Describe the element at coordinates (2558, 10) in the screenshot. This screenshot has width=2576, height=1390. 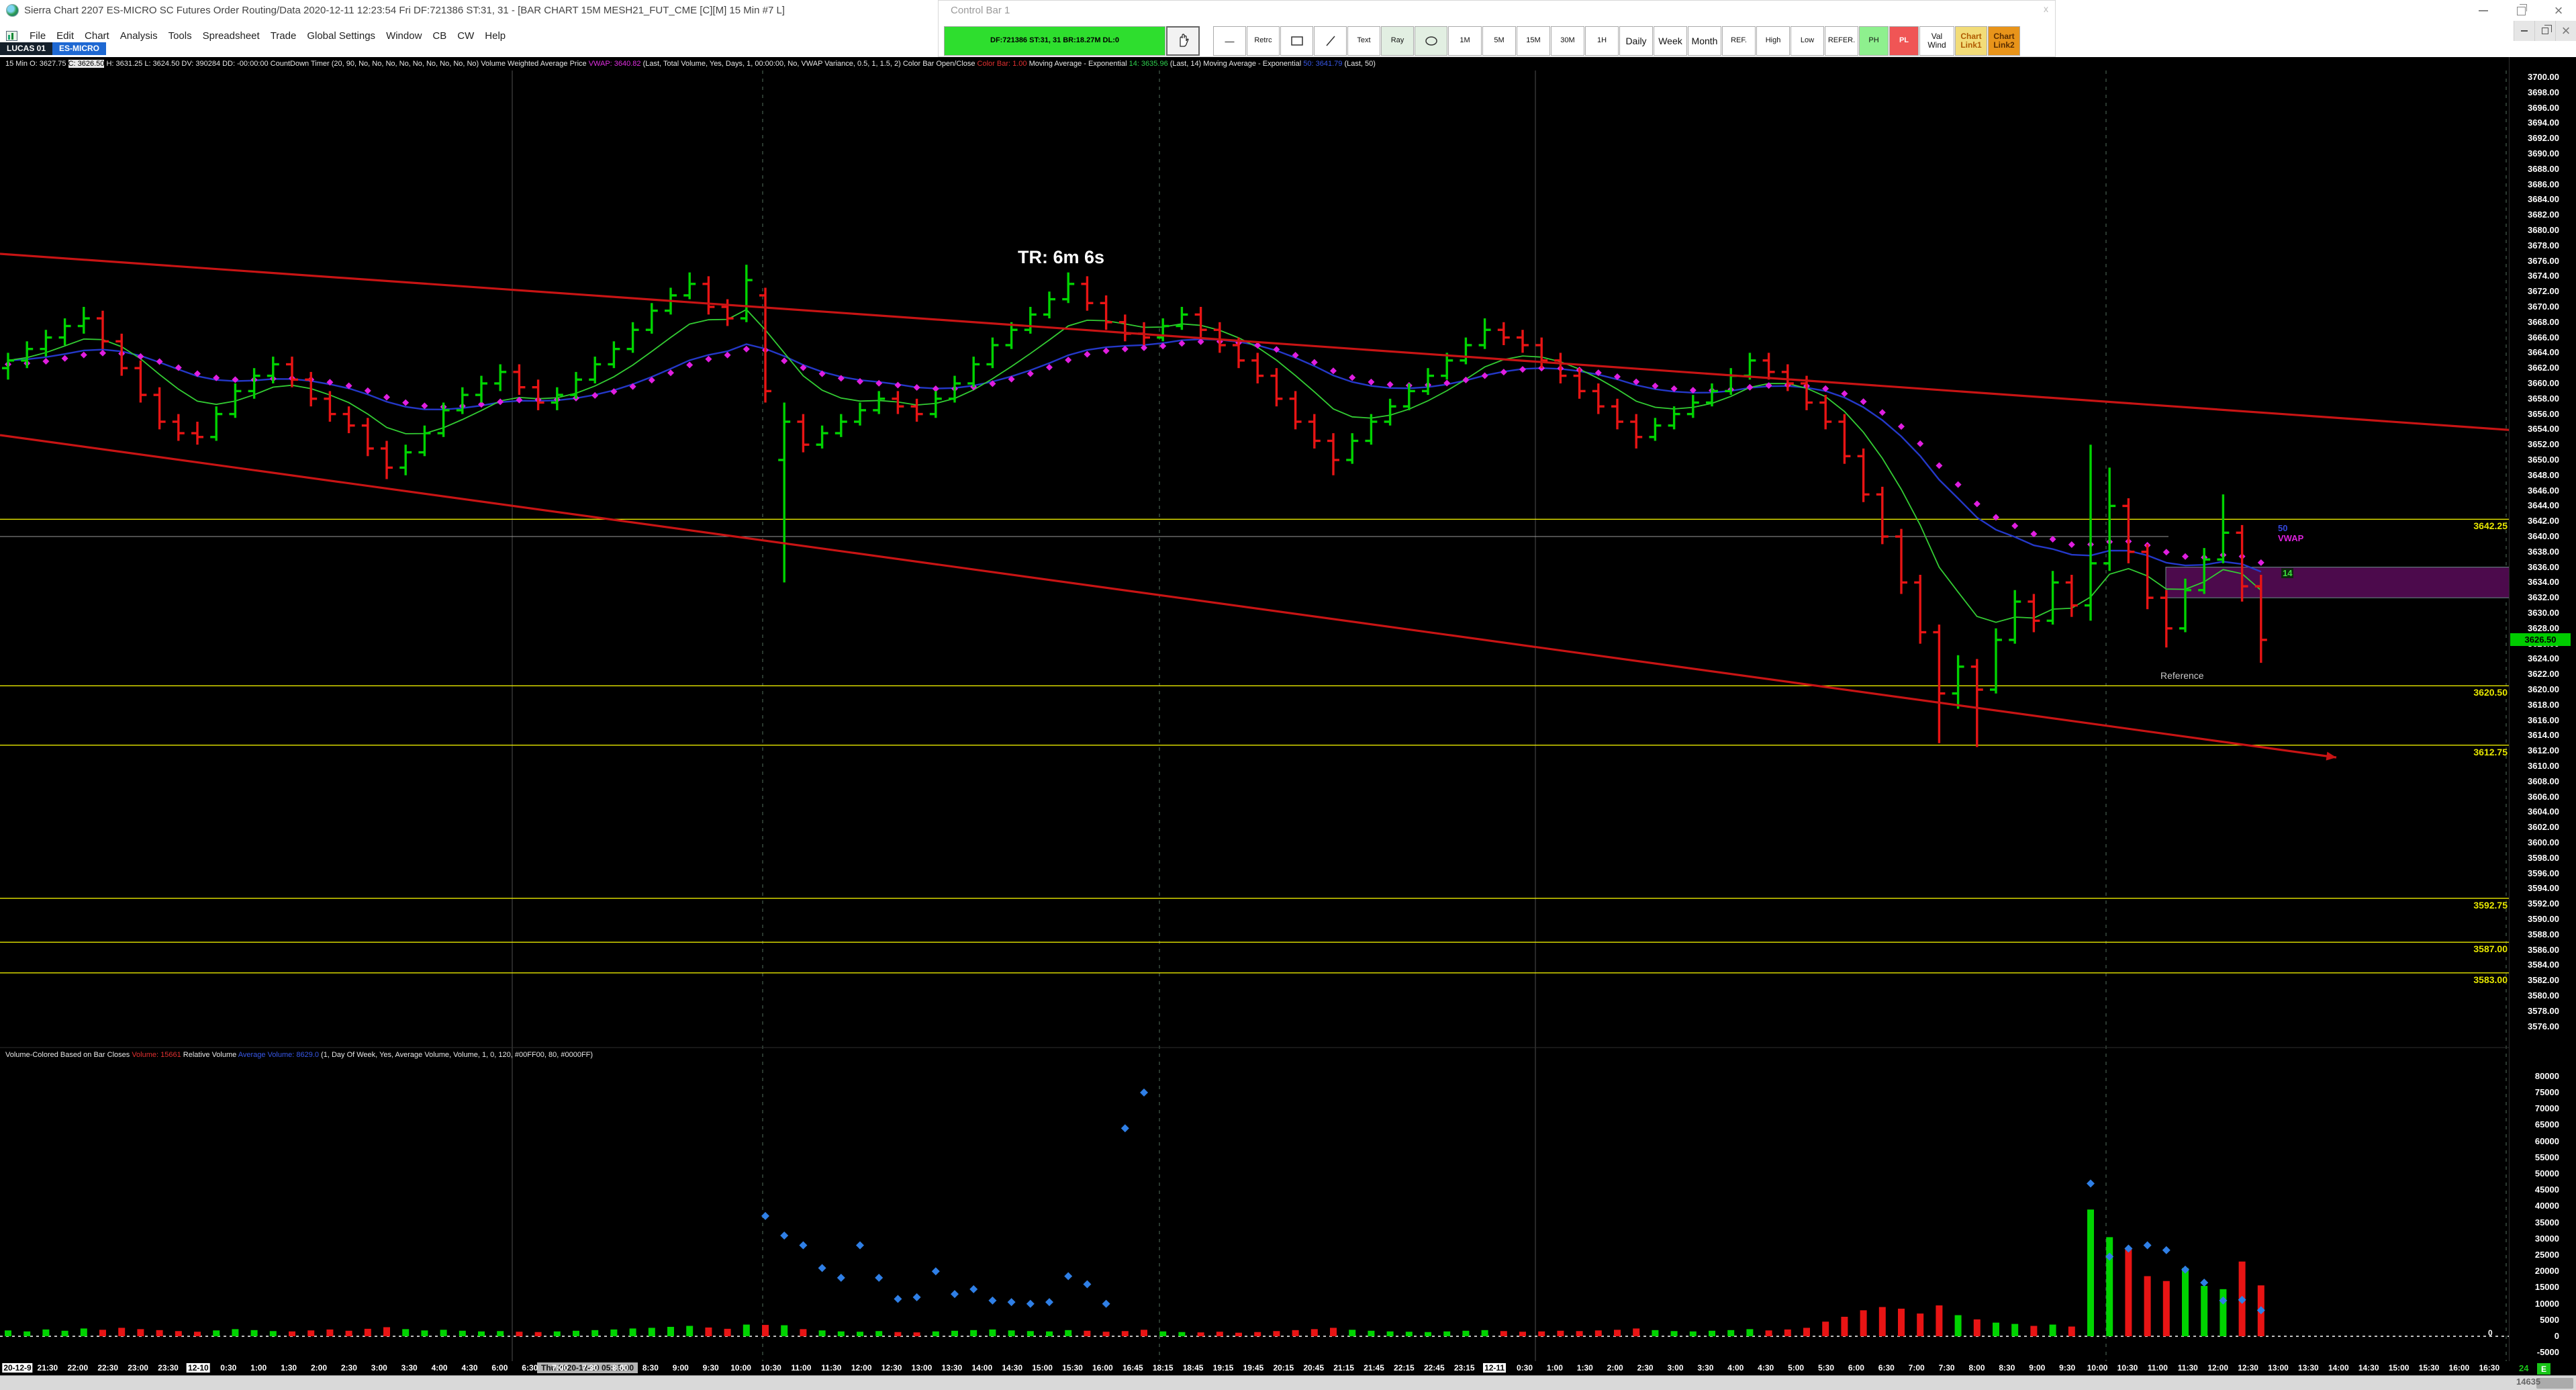
I see `close-icon: ×` at that location.